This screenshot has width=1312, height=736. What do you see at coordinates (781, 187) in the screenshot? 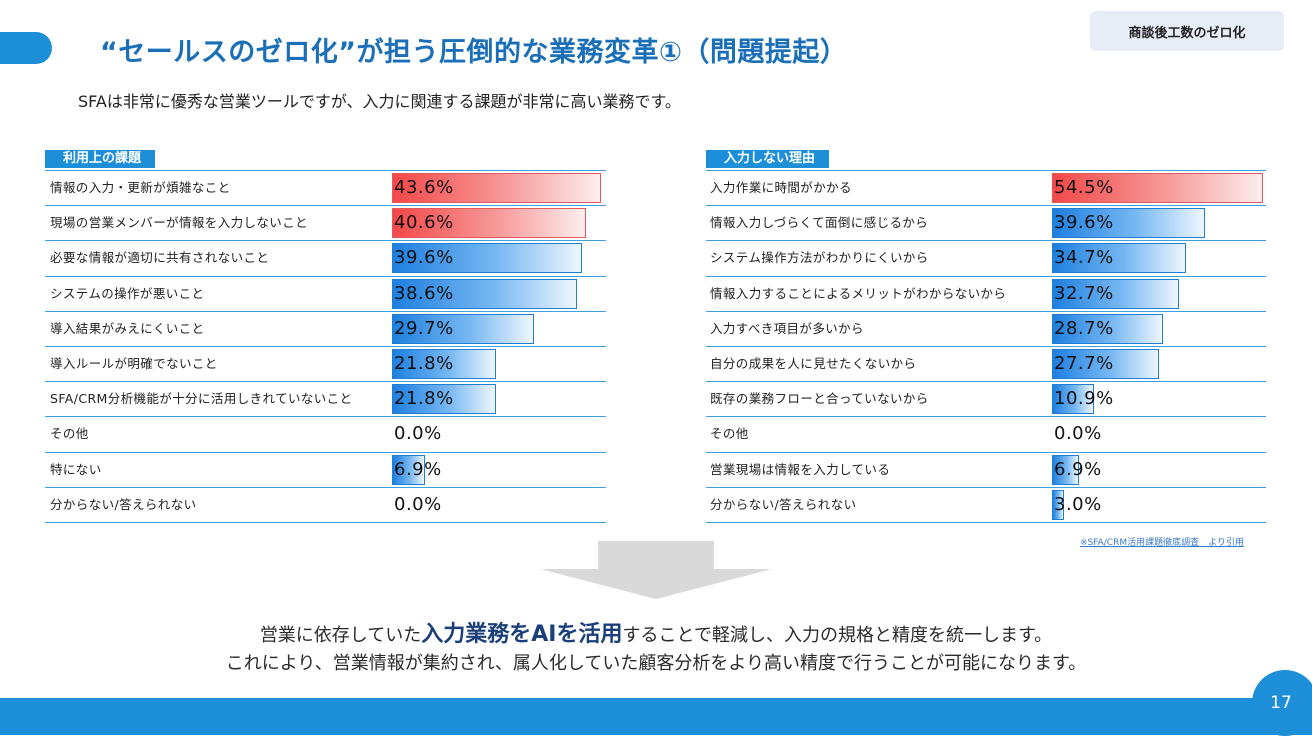
I see `category-label: 入力作業に時間がかかる` at bounding box center [781, 187].